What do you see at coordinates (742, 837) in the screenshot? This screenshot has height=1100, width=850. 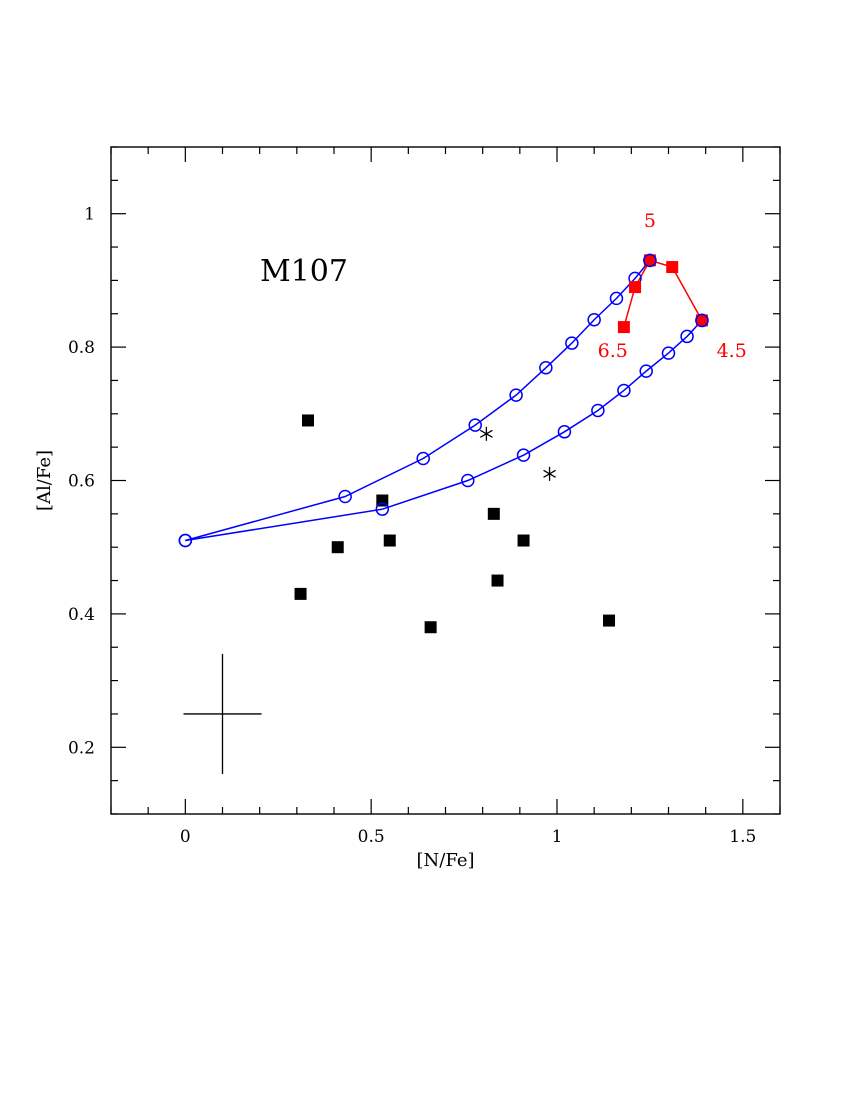 I see `x-tick-label: 1.5` at bounding box center [742, 837].